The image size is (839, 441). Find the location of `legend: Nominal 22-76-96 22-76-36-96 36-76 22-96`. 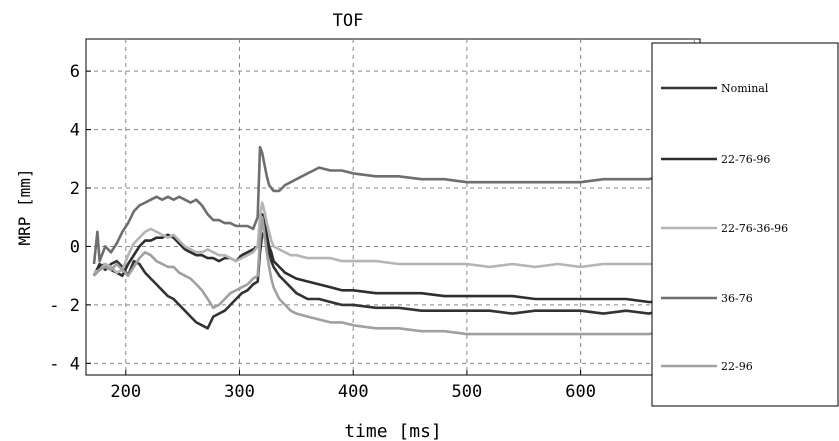

legend: Nominal 22-76-96 22-76-36-96 36-76 22-96 is located at coordinates (724, 227).